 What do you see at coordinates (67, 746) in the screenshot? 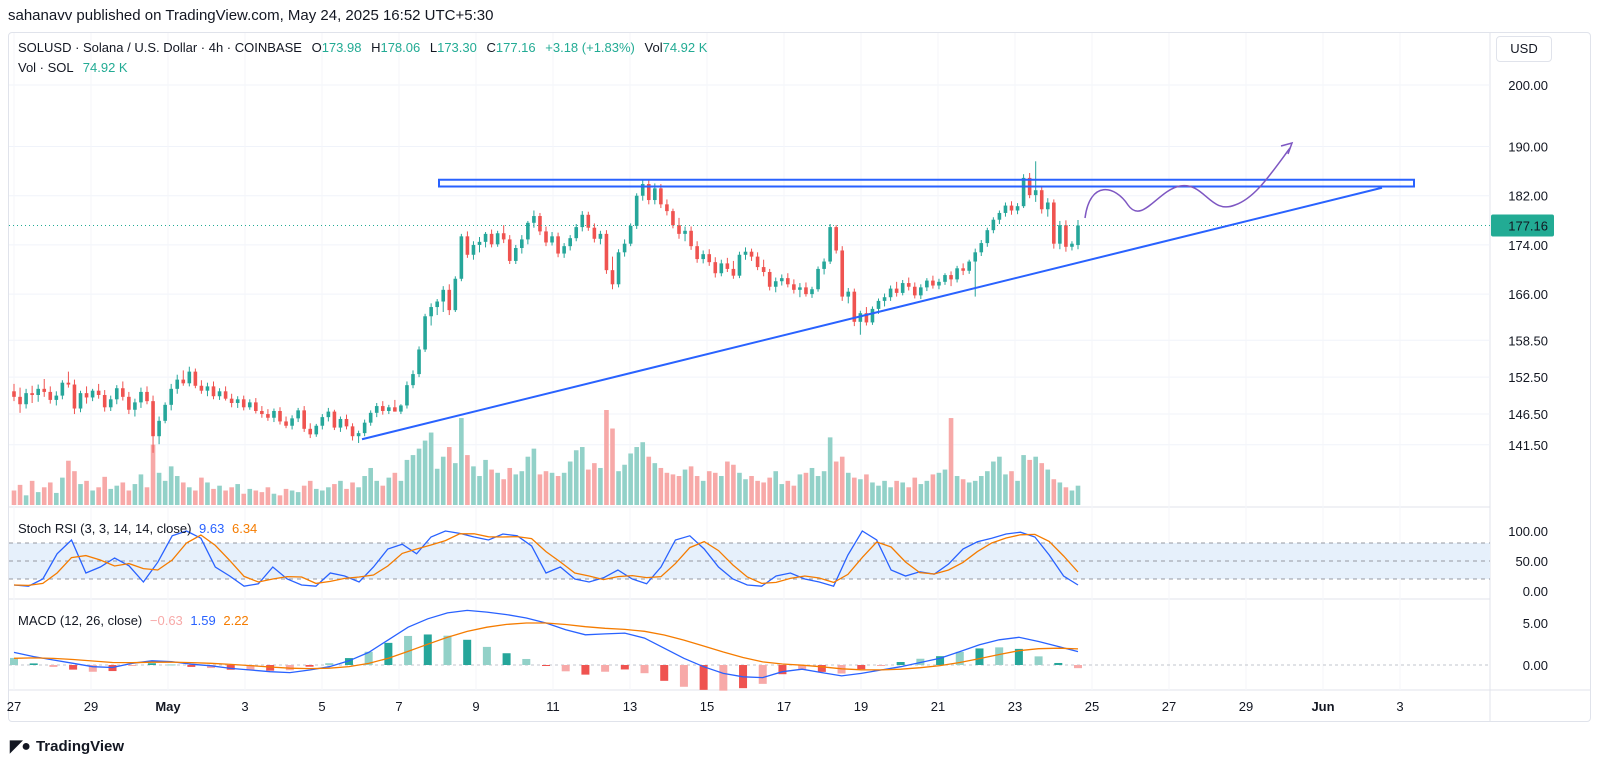
I see `tradingview-logo: ◤● TradingView` at bounding box center [67, 746].